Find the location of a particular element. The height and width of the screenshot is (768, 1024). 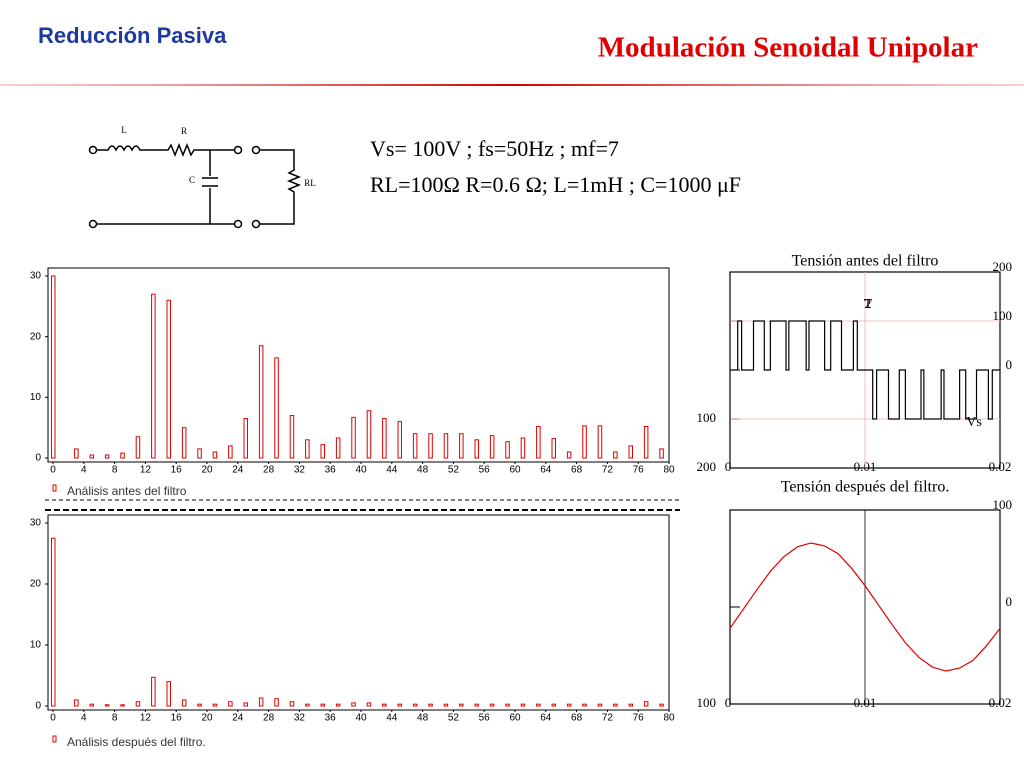

legend-swatch is located at coordinates (54, 488).